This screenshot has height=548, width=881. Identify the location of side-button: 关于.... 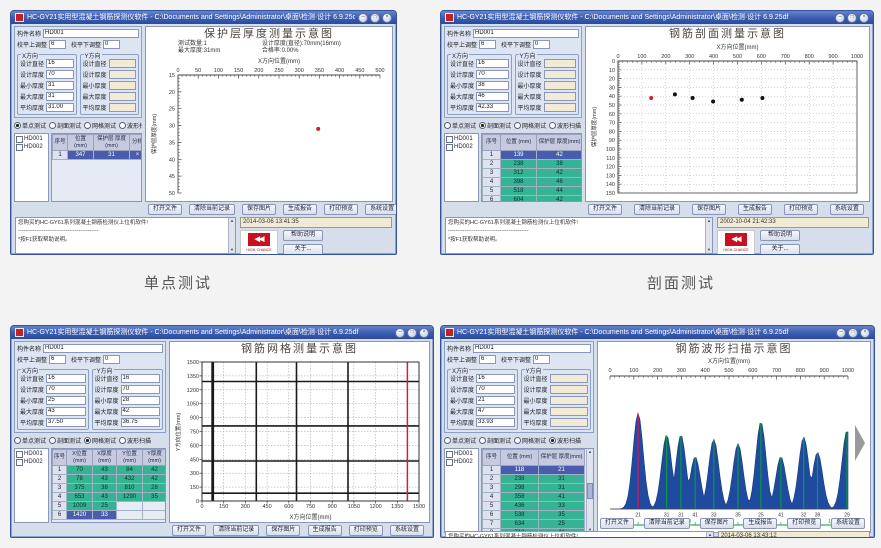
(780, 249).